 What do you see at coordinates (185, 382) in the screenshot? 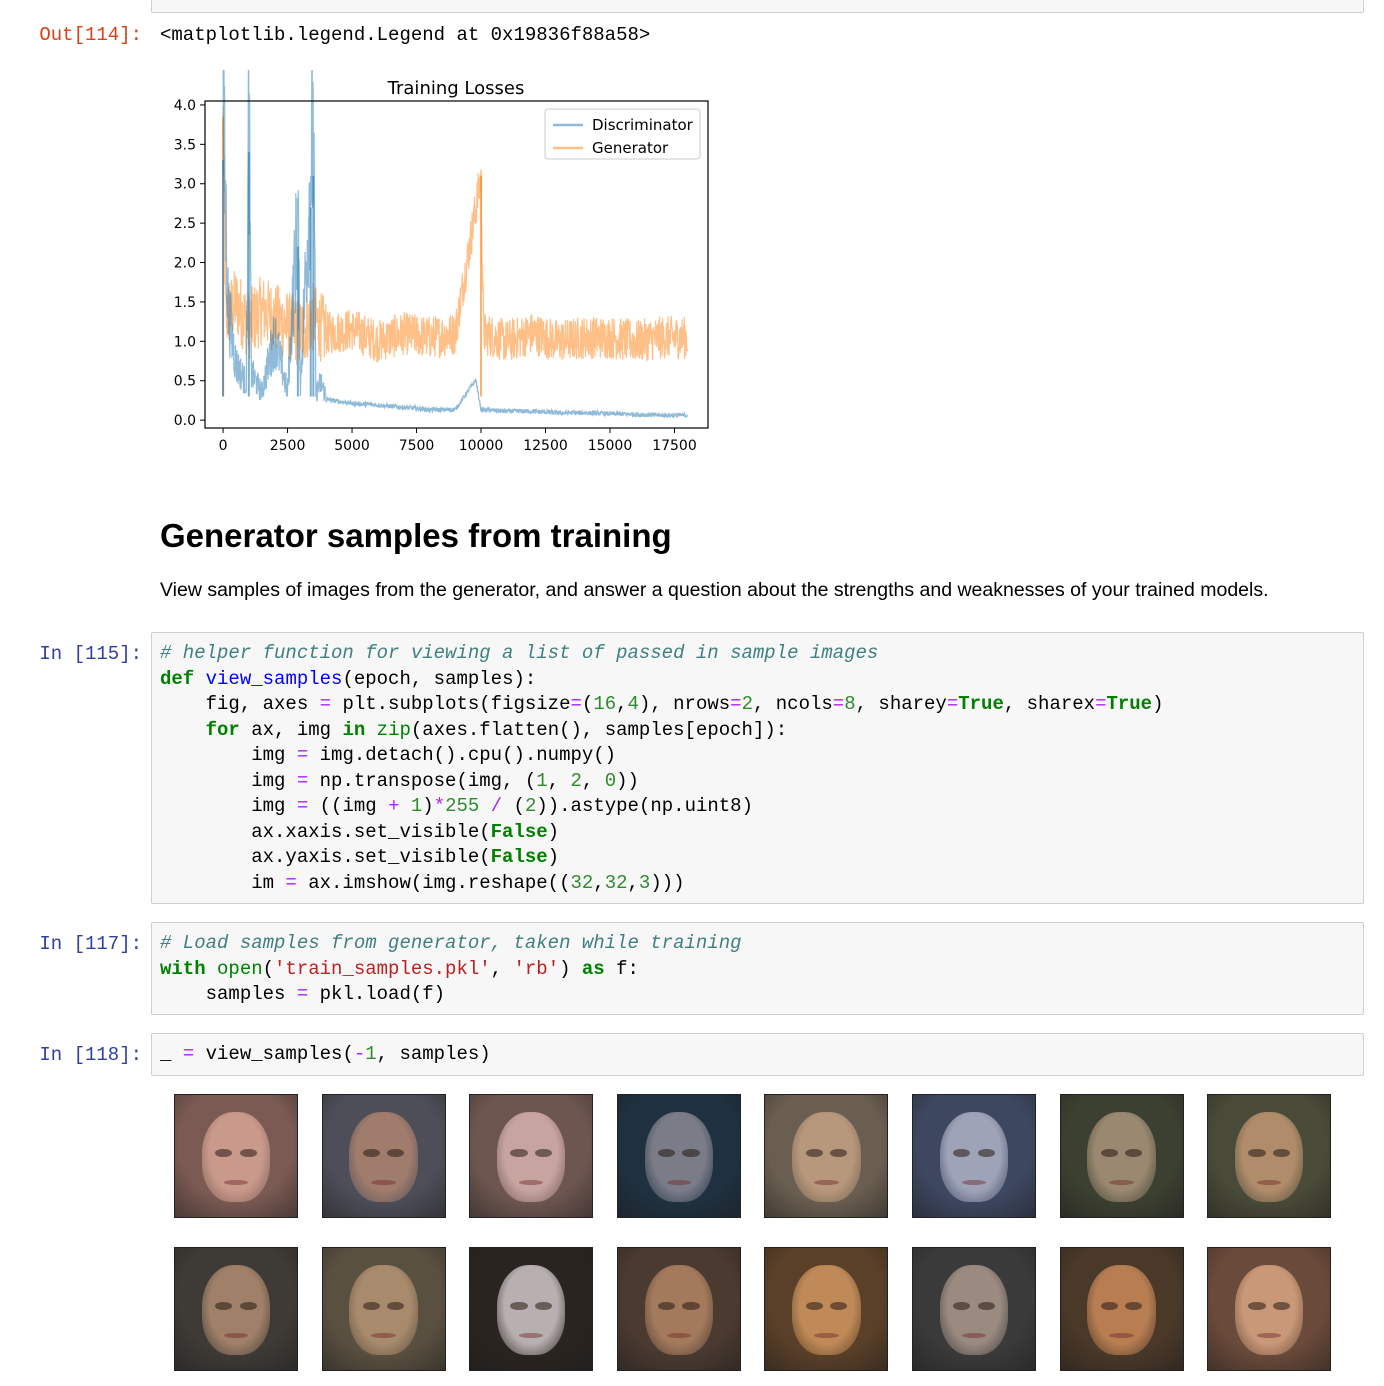
I see `y-tick-label: 0.5` at bounding box center [185, 382].